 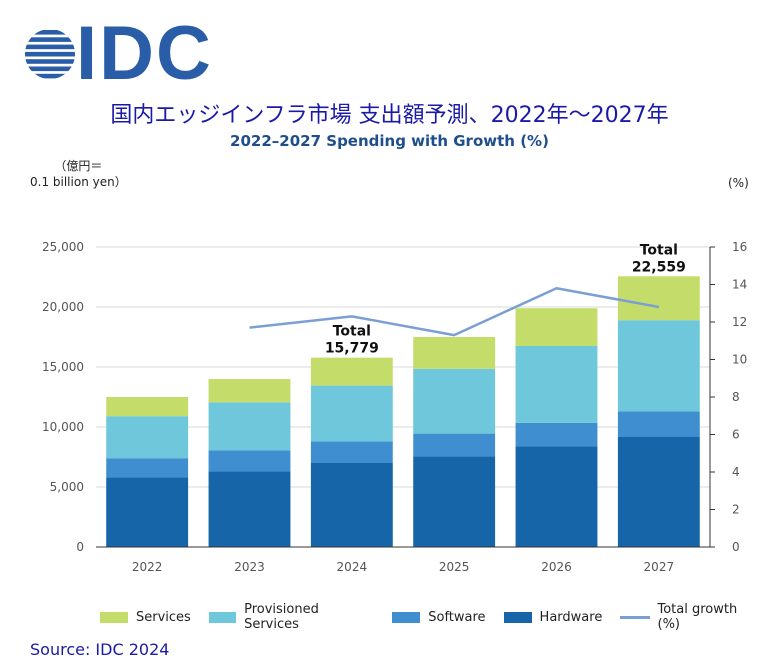 I want to click on bar-services-2026, so click(x=556, y=327).